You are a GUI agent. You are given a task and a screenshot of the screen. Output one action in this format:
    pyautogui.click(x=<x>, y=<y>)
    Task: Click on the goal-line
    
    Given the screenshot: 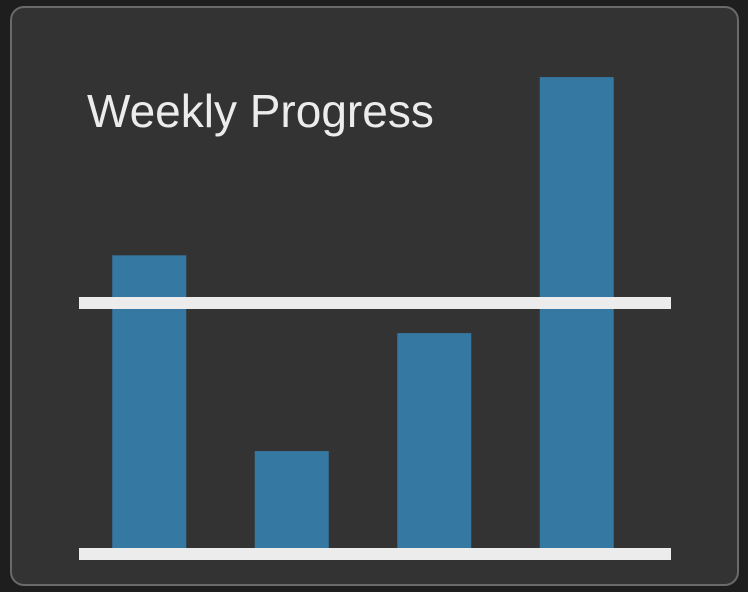 What is the action you would take?
    pyautogui.click(x=375, y=303)
    